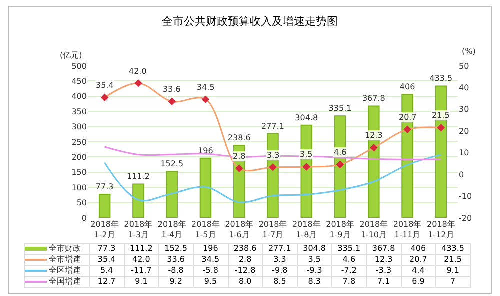 The width and height of the screenshot is (500, 296). Describe the element at coordinates (245, 249) in the screenshot. I see `data-label: 238.6` at that location.